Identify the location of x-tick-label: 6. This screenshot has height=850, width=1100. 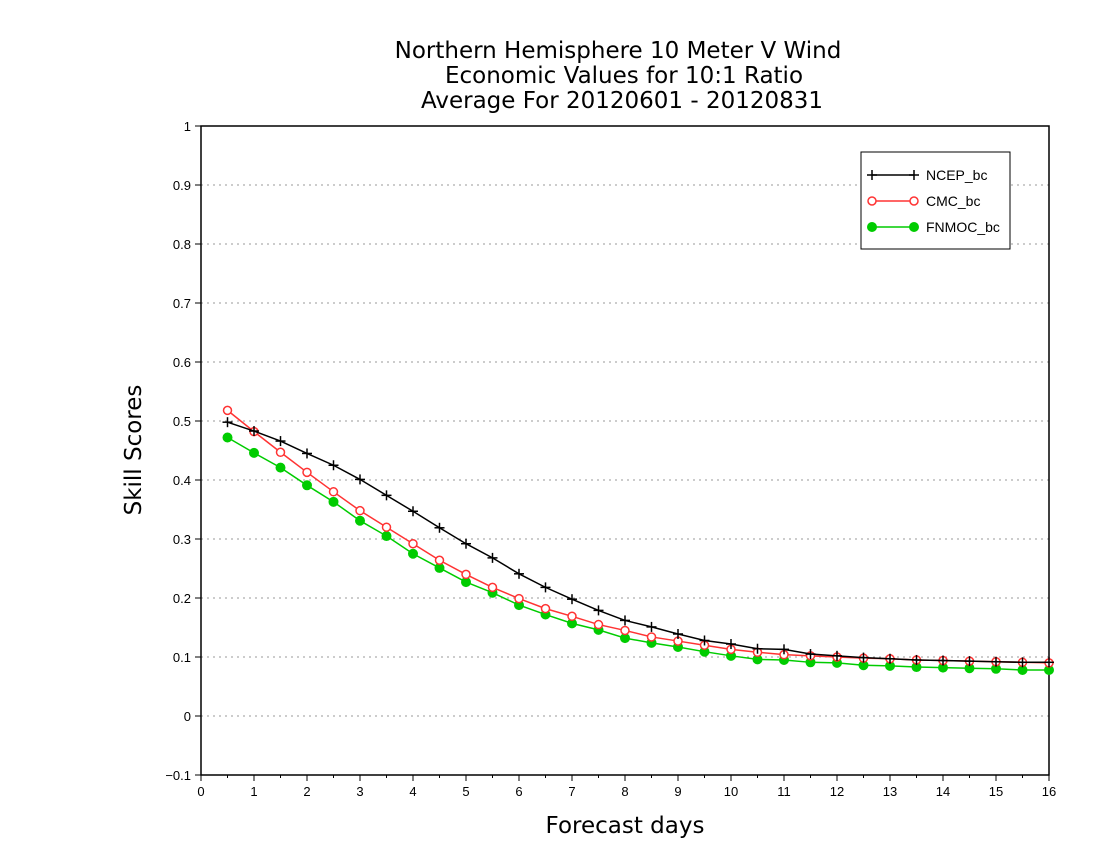
(518, 791).